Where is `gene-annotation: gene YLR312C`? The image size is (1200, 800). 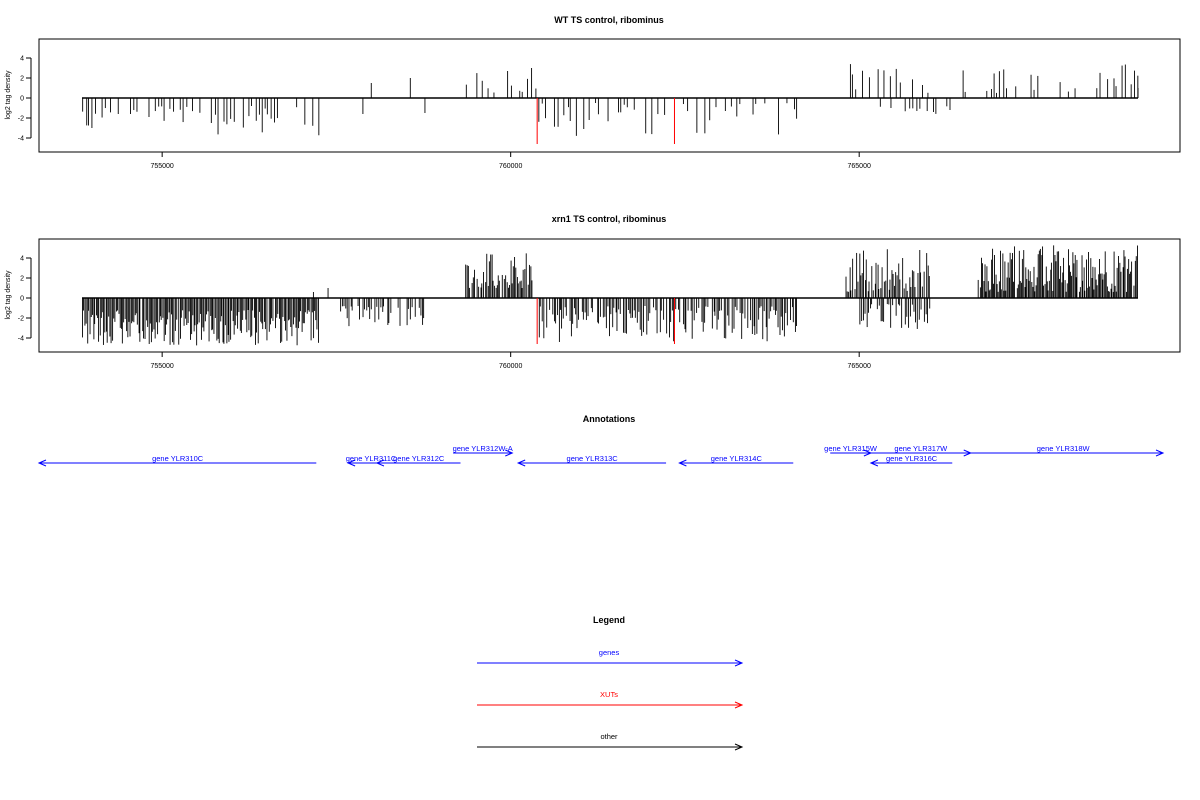
gene-annotation: gene YLR312C is located at coordinates (418, 460).